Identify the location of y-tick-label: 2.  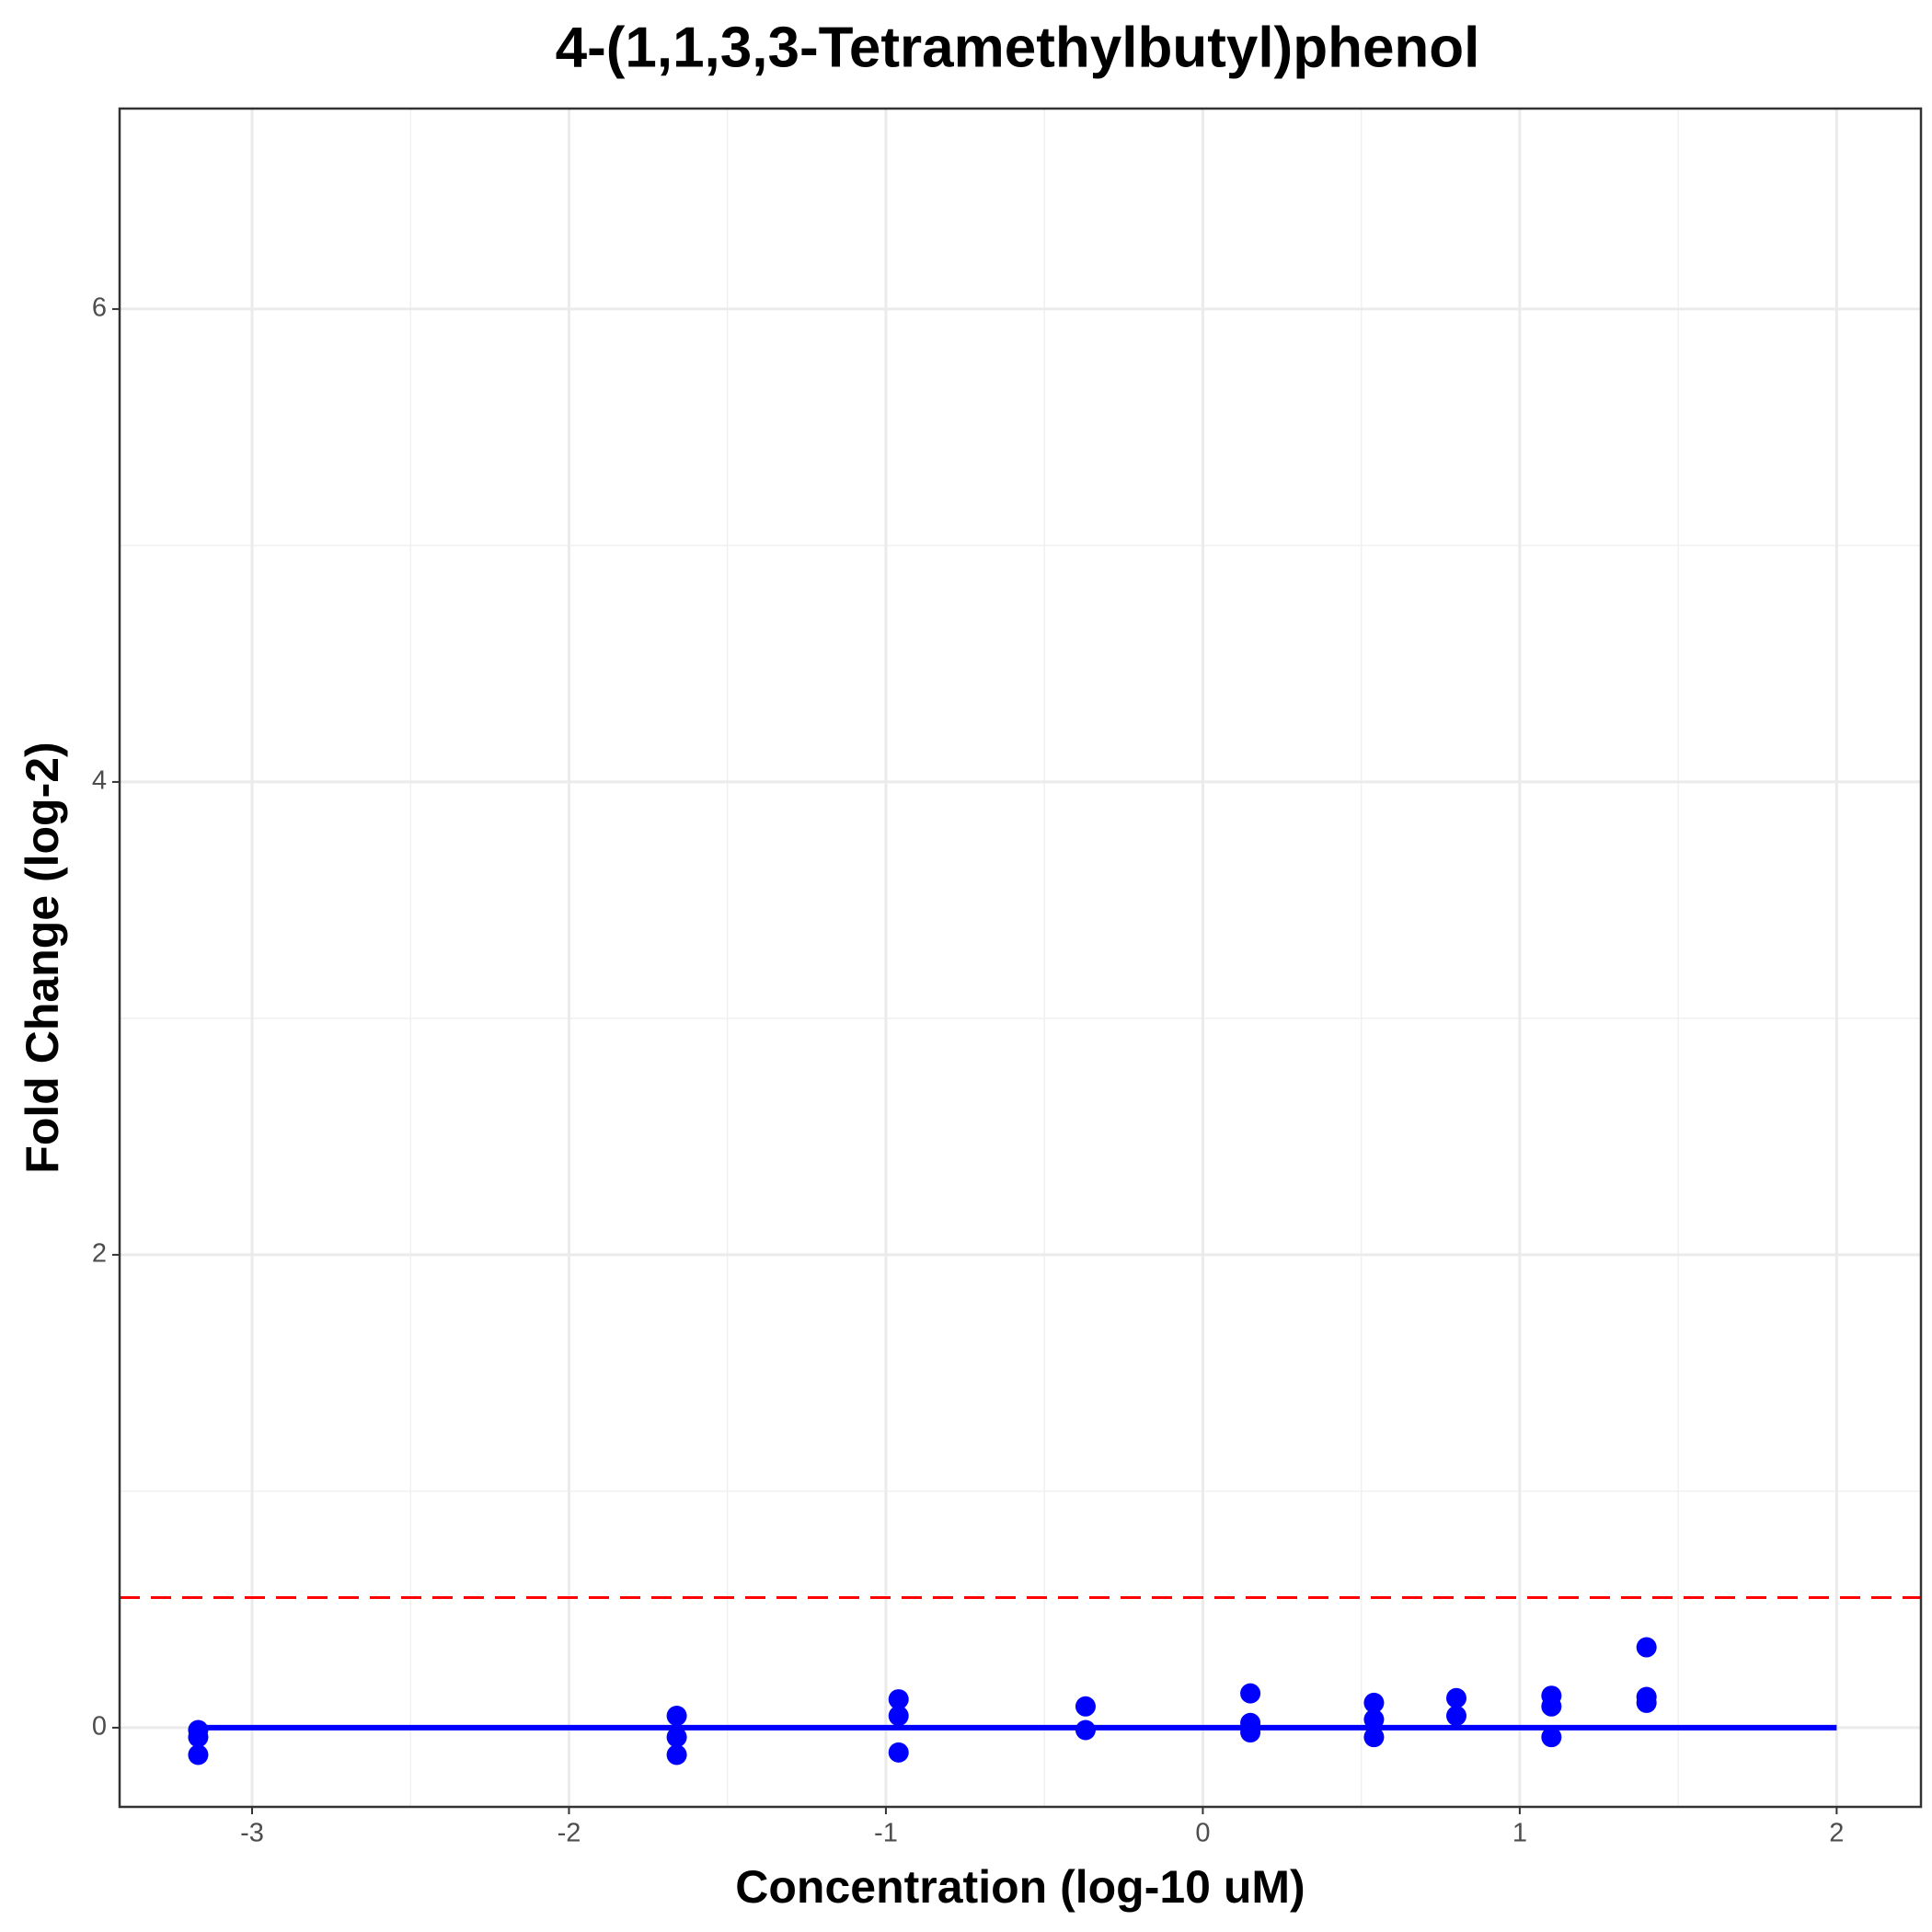
(99, 1254).